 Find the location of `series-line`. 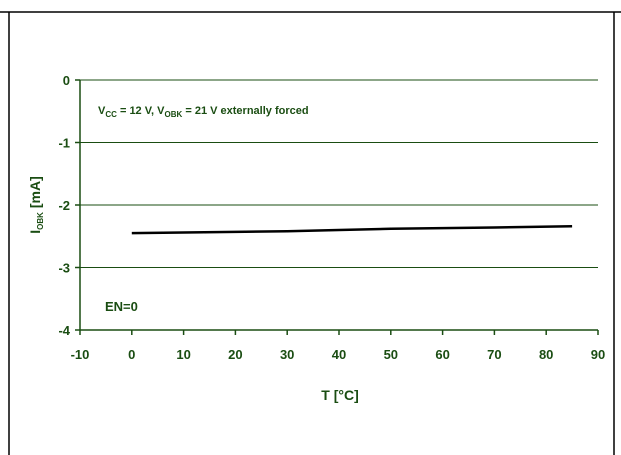

series-line is located at coordinates (352, 230).